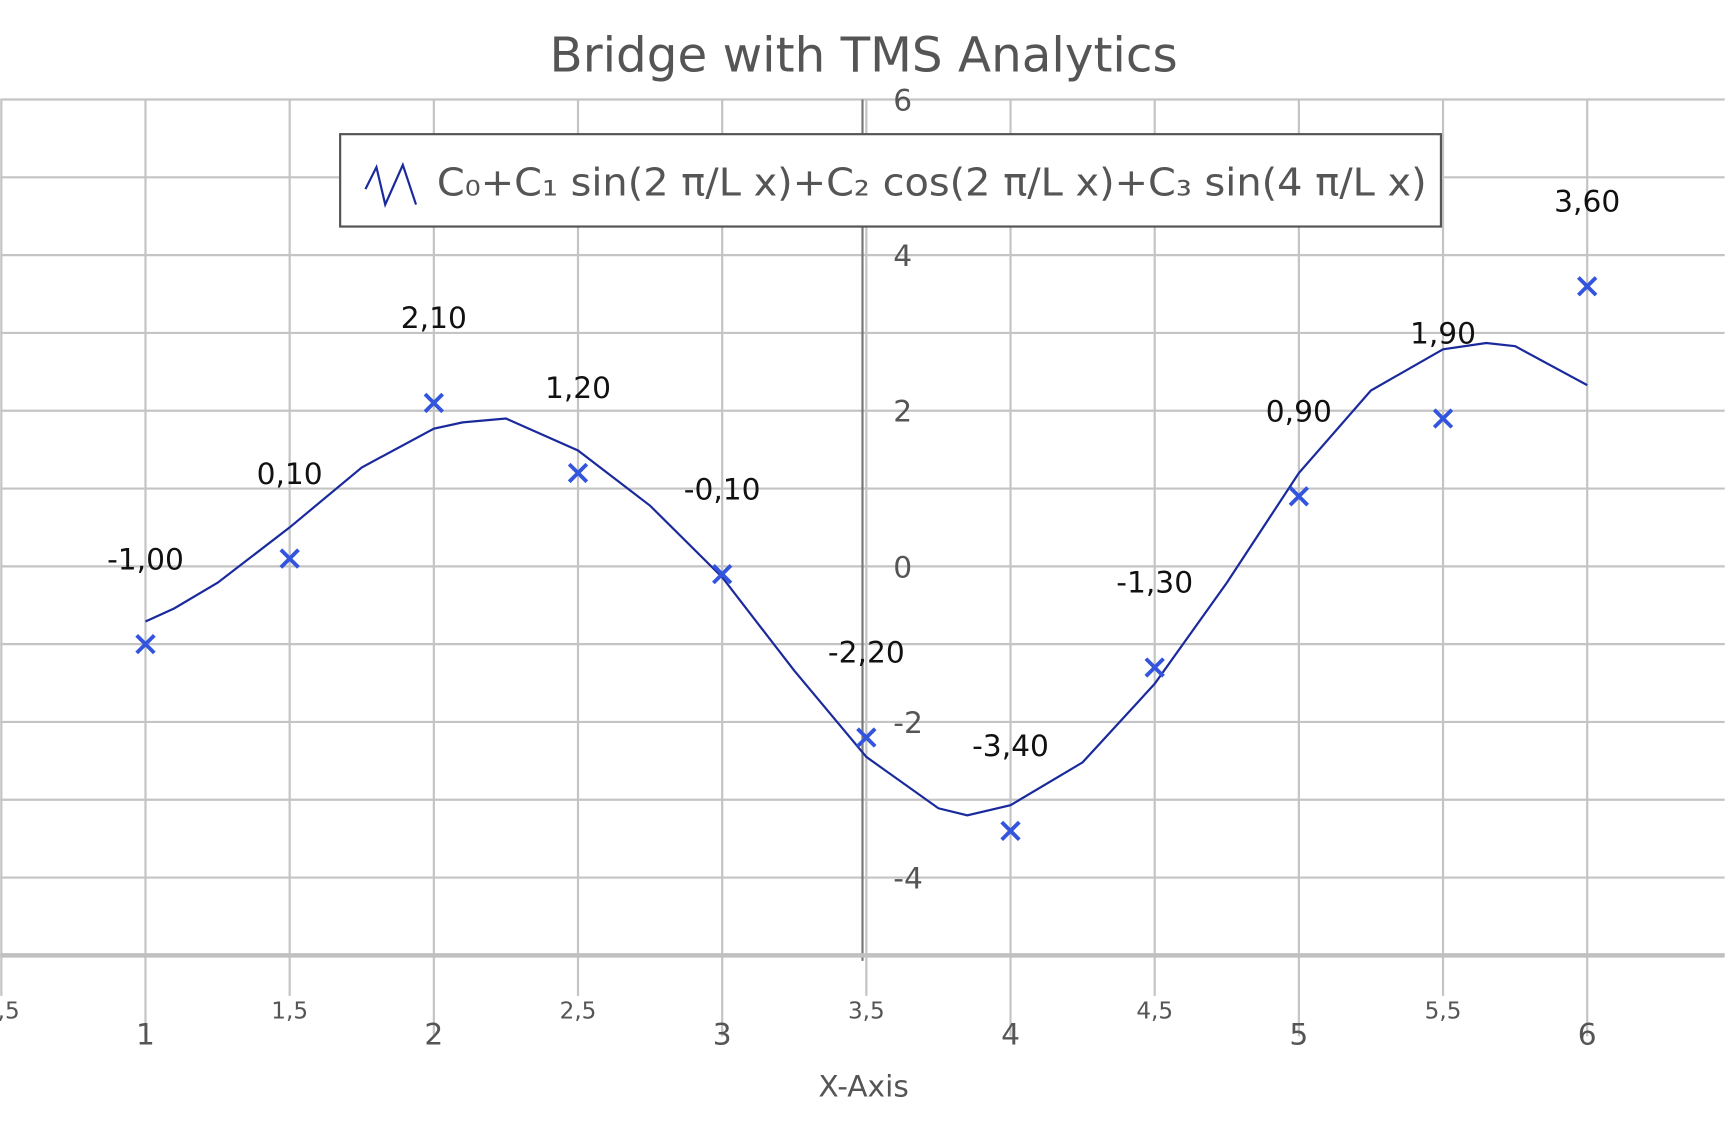 The width and height of the screenshot is (1725, 1125). What do you see at coordinates (145, 1035) in the screenshot?
I see `x-tick-label: 1` at bounding box center [145, 1035].